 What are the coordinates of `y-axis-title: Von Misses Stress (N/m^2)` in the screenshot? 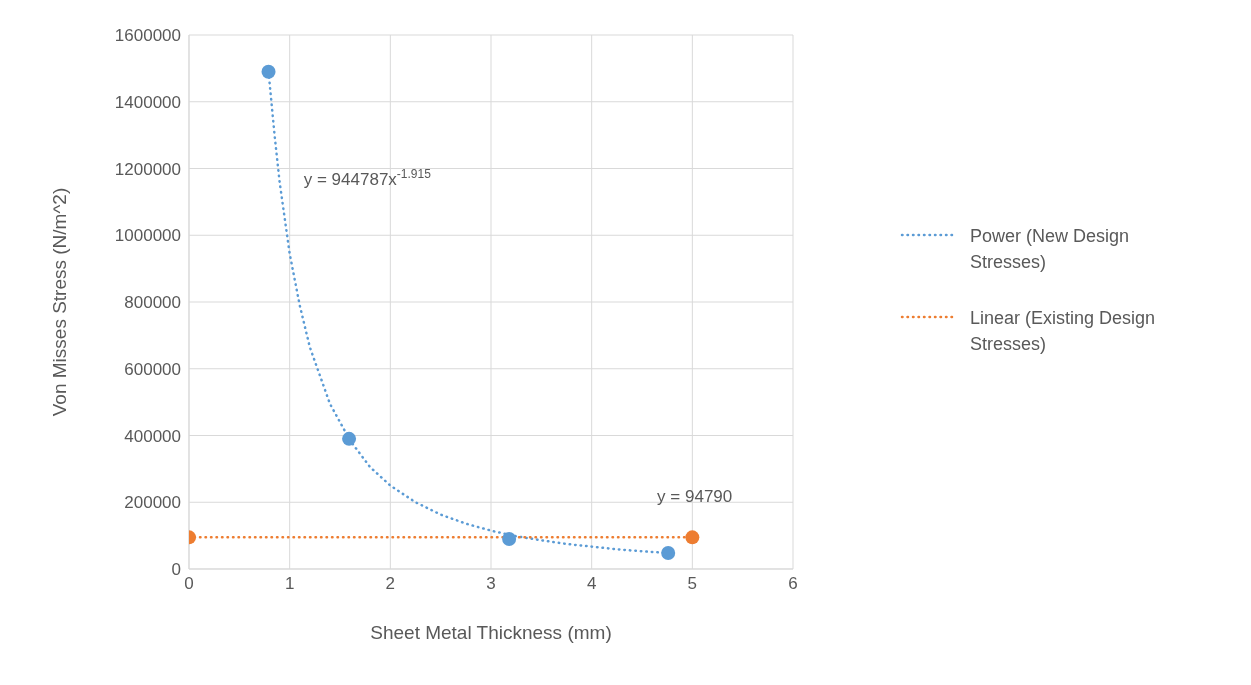 It's located at (59, 302).